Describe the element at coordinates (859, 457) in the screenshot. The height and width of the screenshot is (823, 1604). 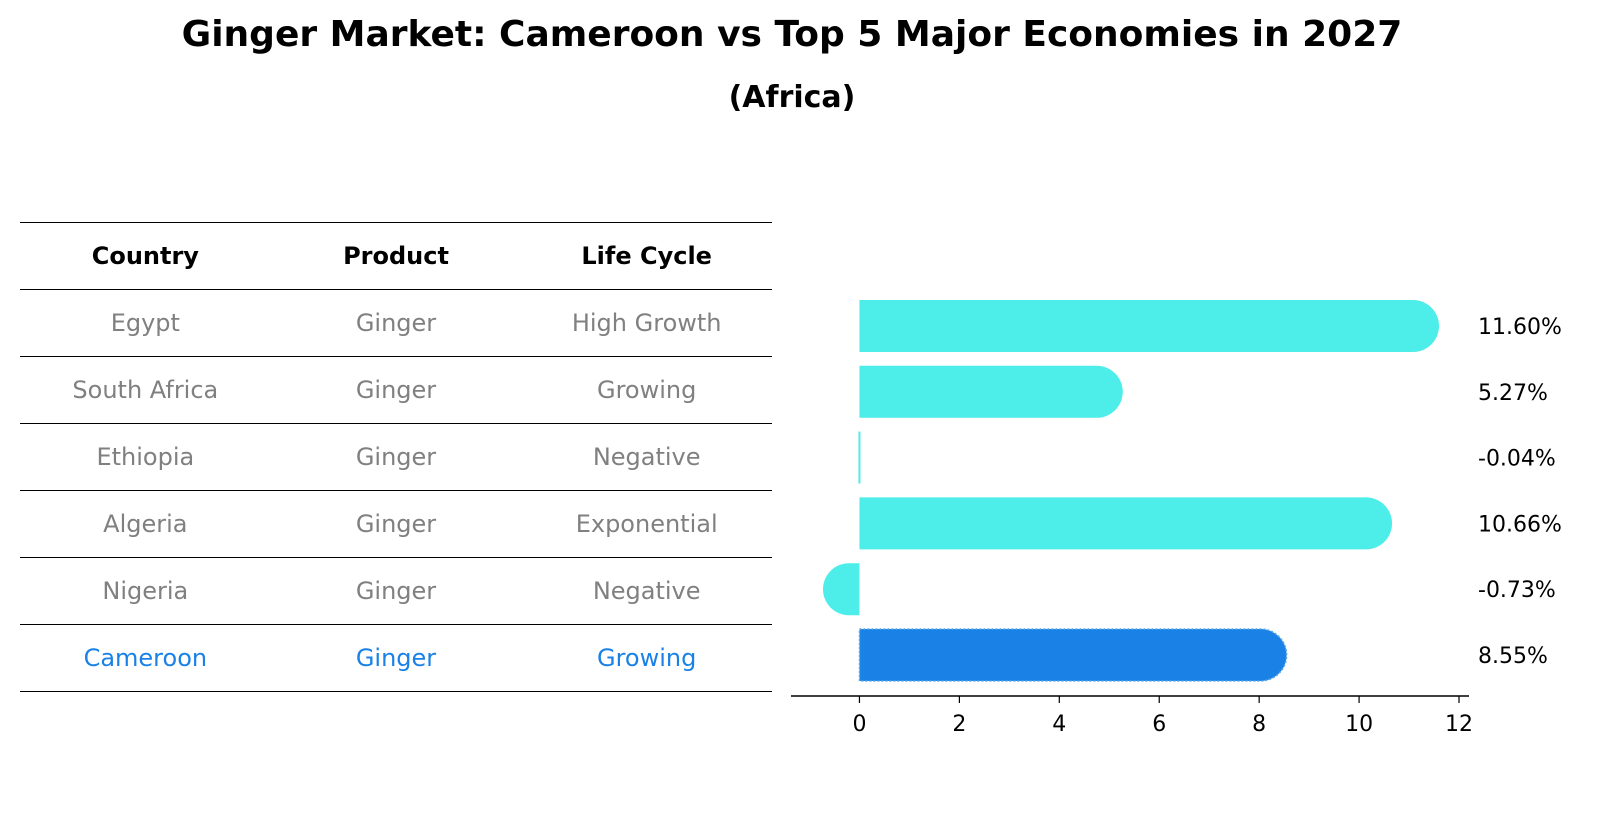
I see `bar-ethiopia` at that location.